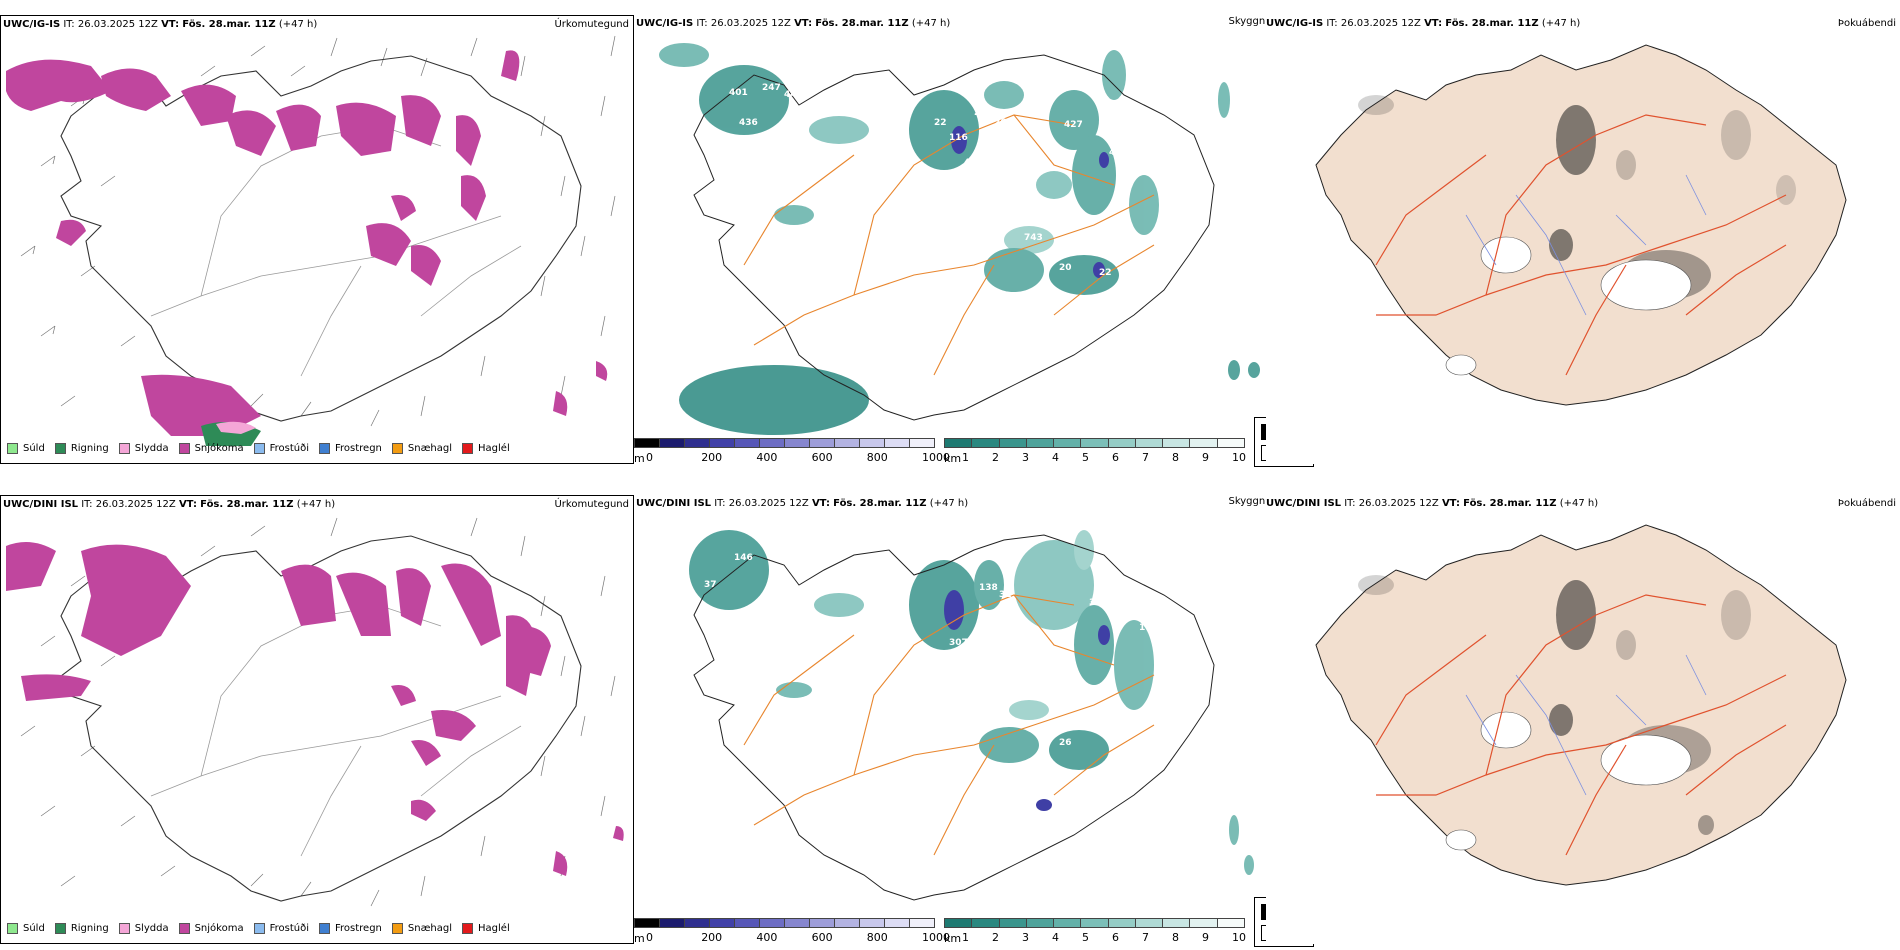 This screenshot has height=950, width=1900. I want to click on colorbar-tick: 800, so click(877, 937).